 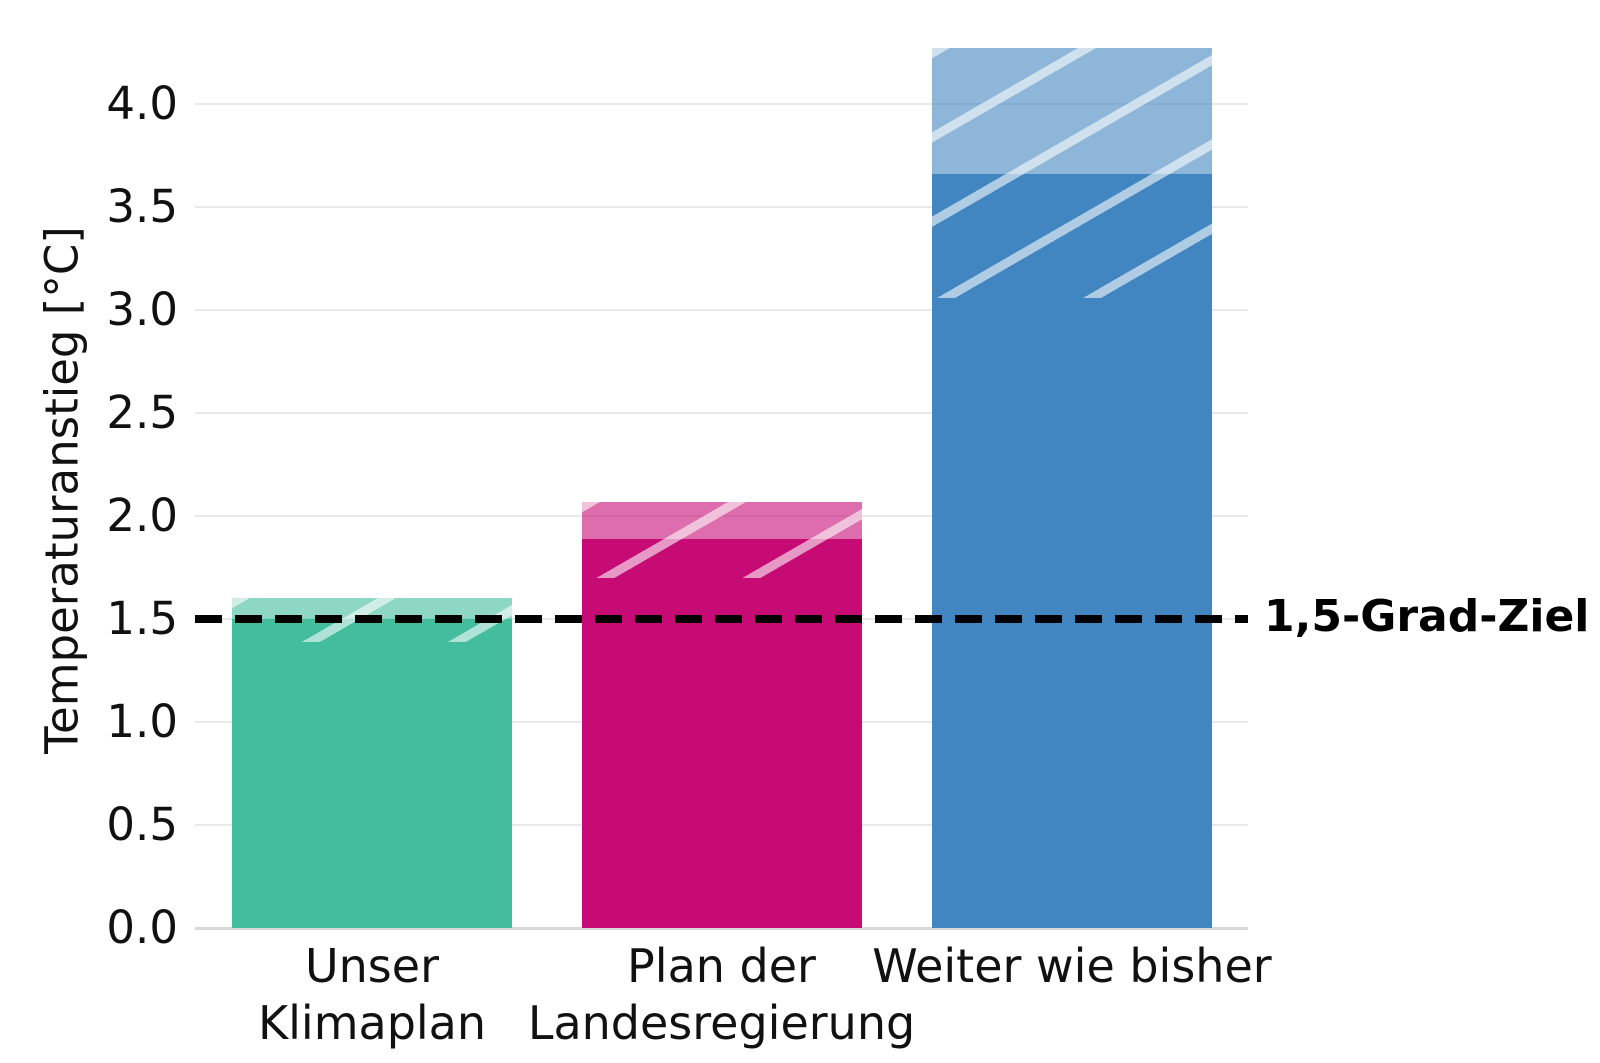 What do you see at coordinates (721, 928) in the screenshot?
I see `x-axis-baseline` at bounding box center [721, 928].